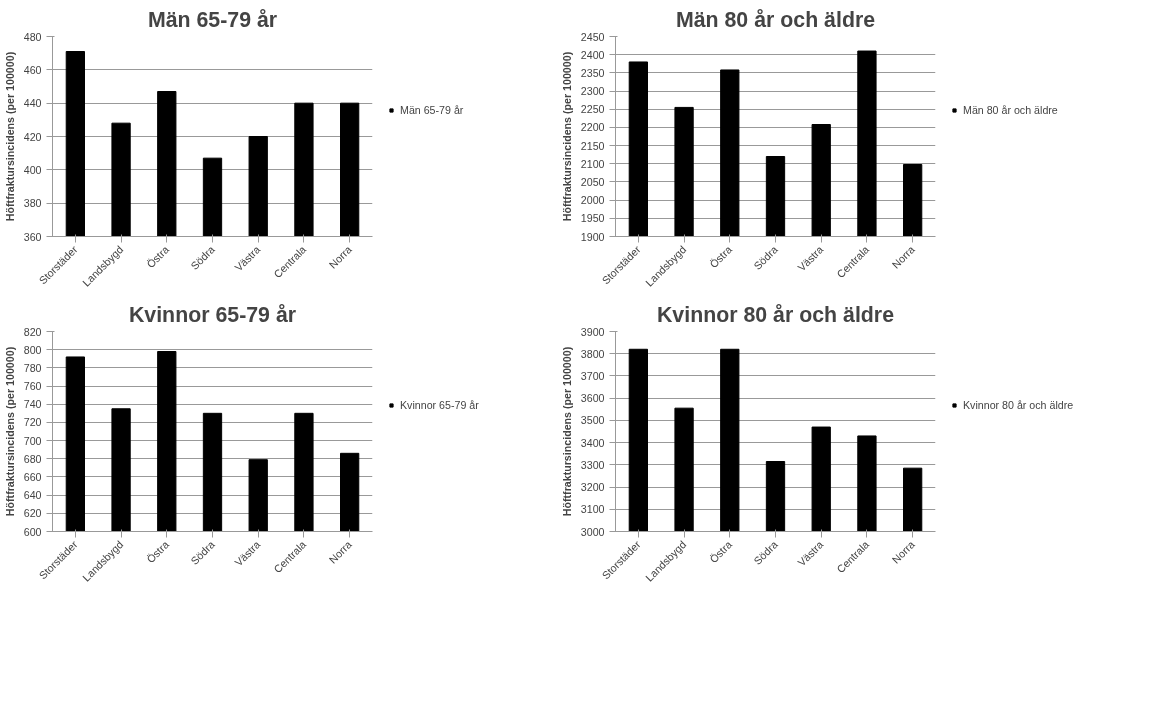 The height and width of the screenshot is (727, 1149). I want to click on legend-label: Män 80 år och äldre, so click(1010, 109).